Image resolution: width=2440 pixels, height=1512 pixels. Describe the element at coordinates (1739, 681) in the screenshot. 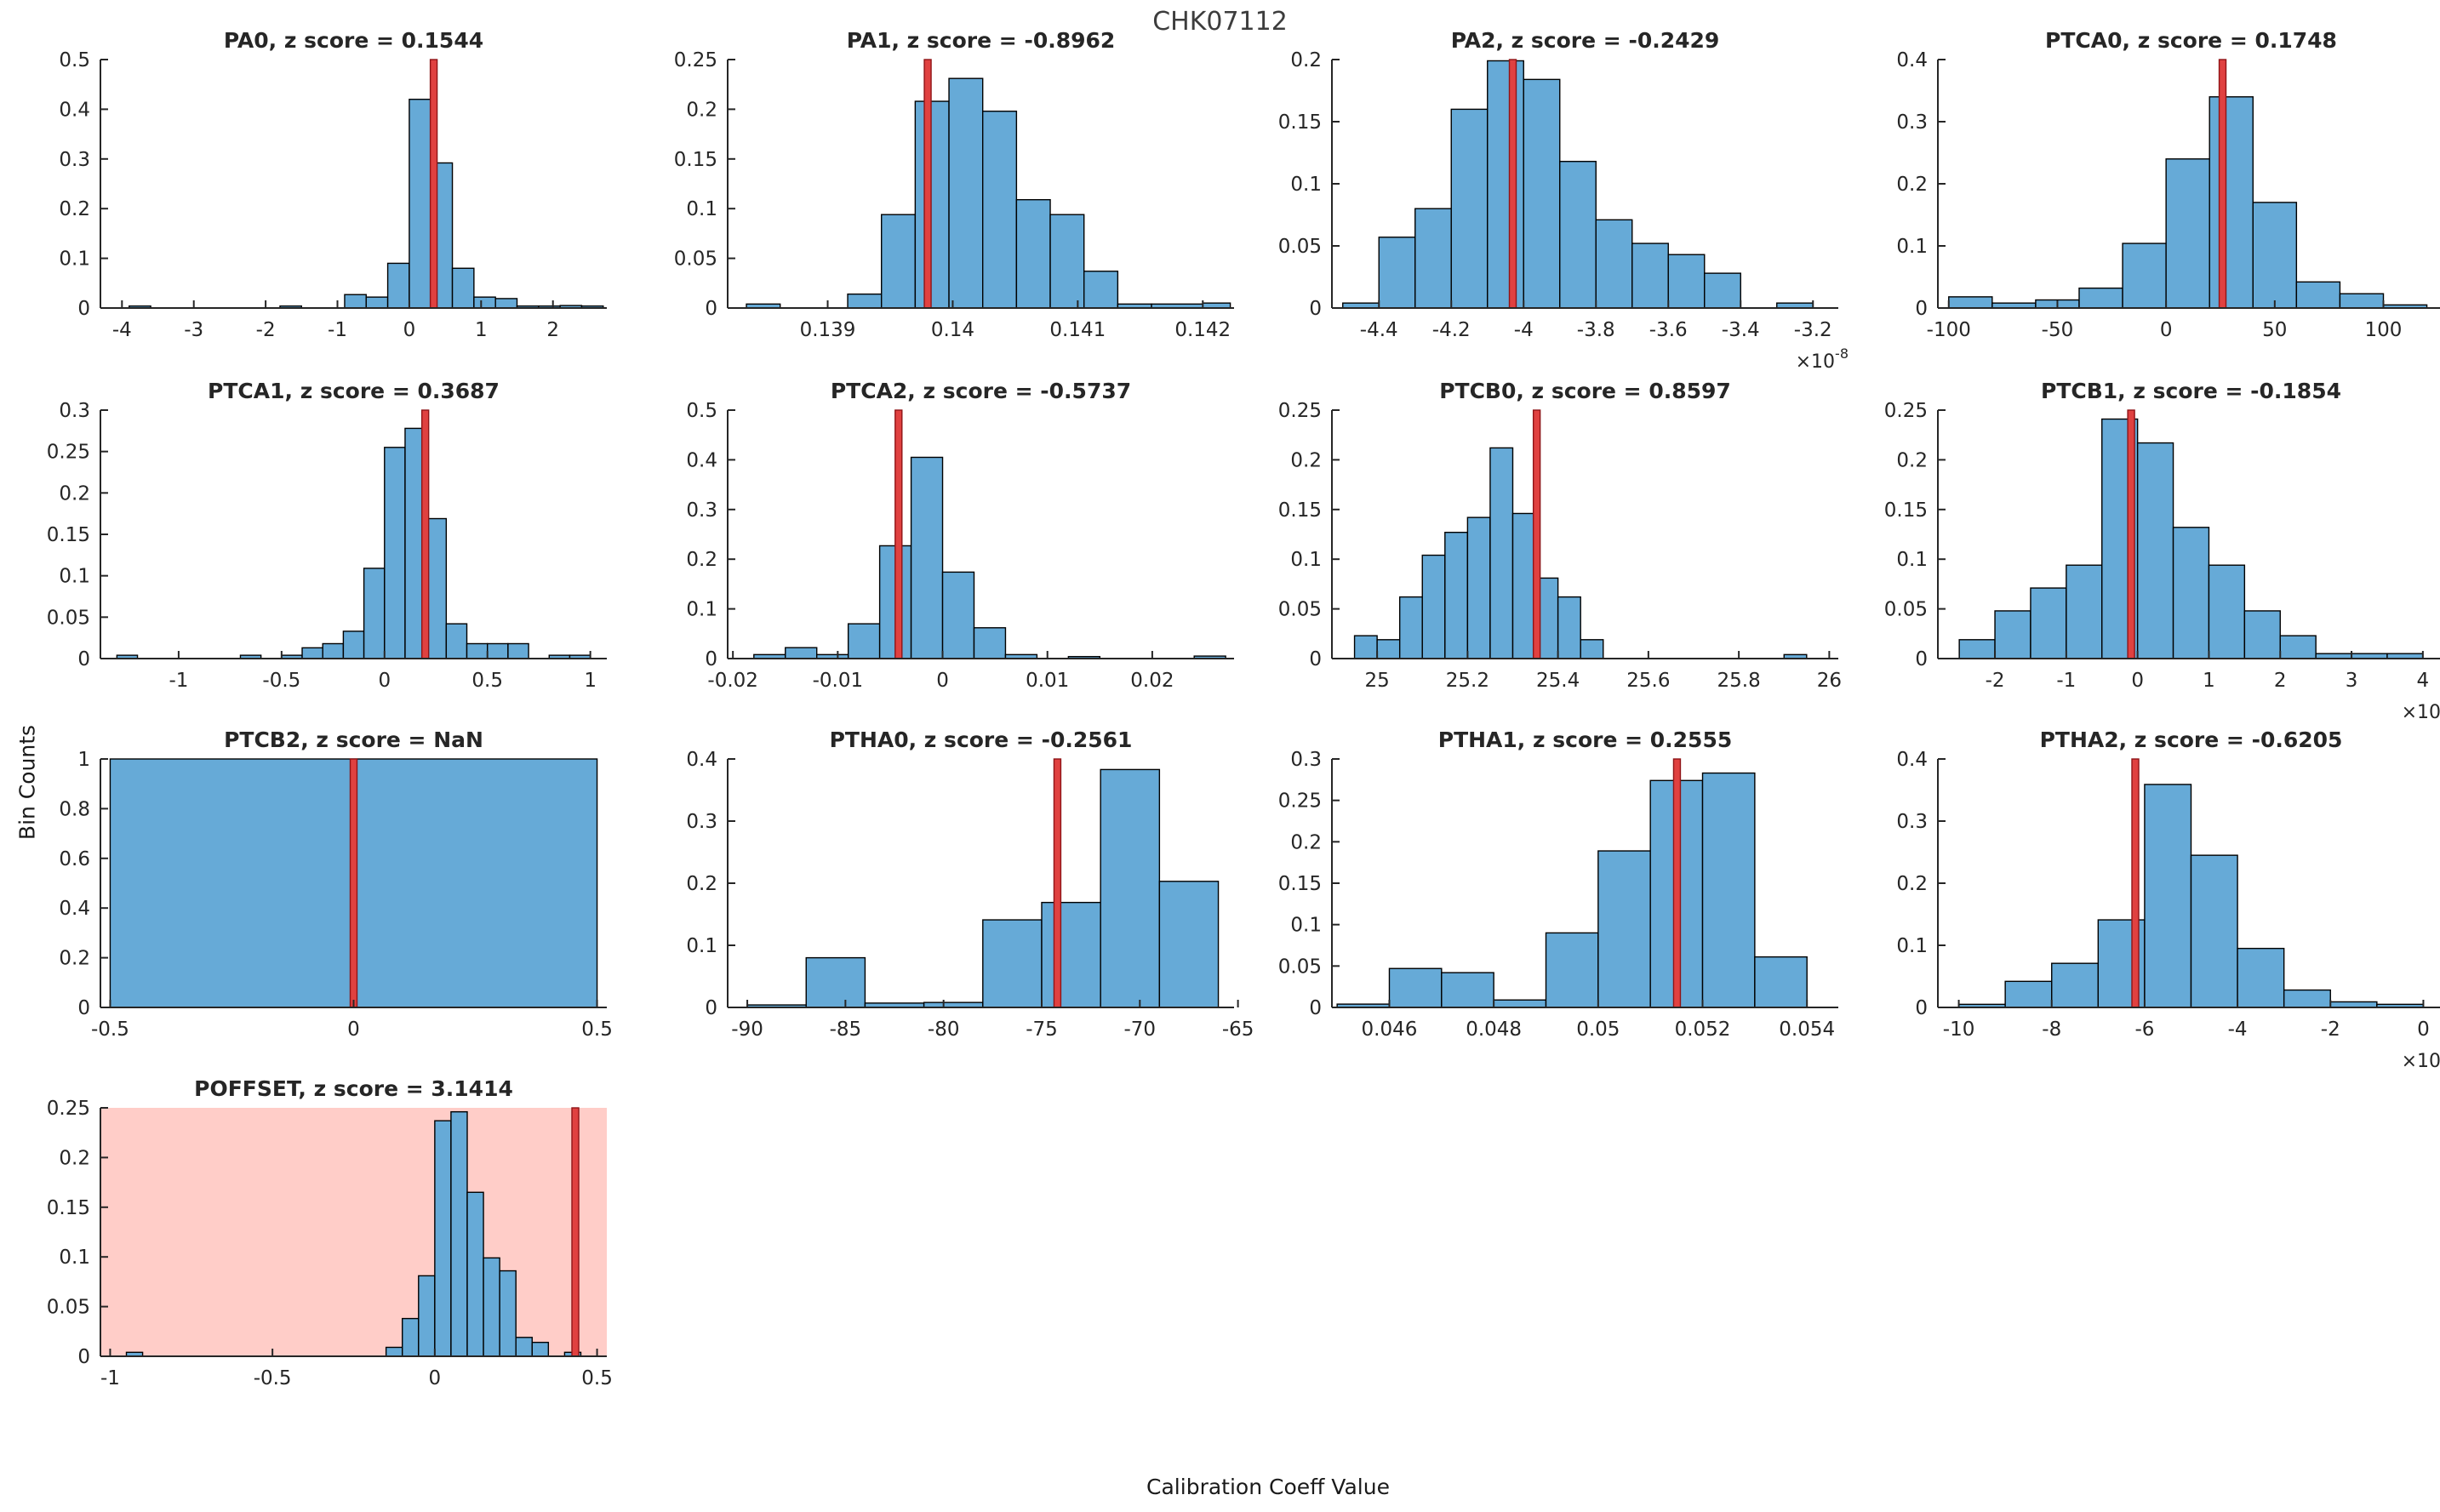

I see `x-tick-label: 25.8` at that location.